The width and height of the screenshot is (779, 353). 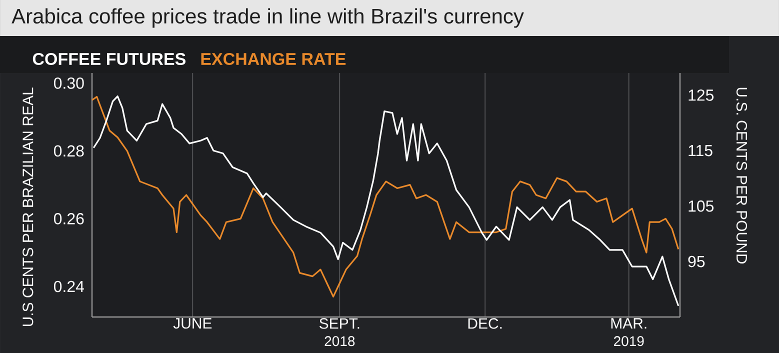 What do you see at coordinates (192, 323) in the screenshot?
I see `x-tick-label: JUNE` at bounding box center [192, 323].